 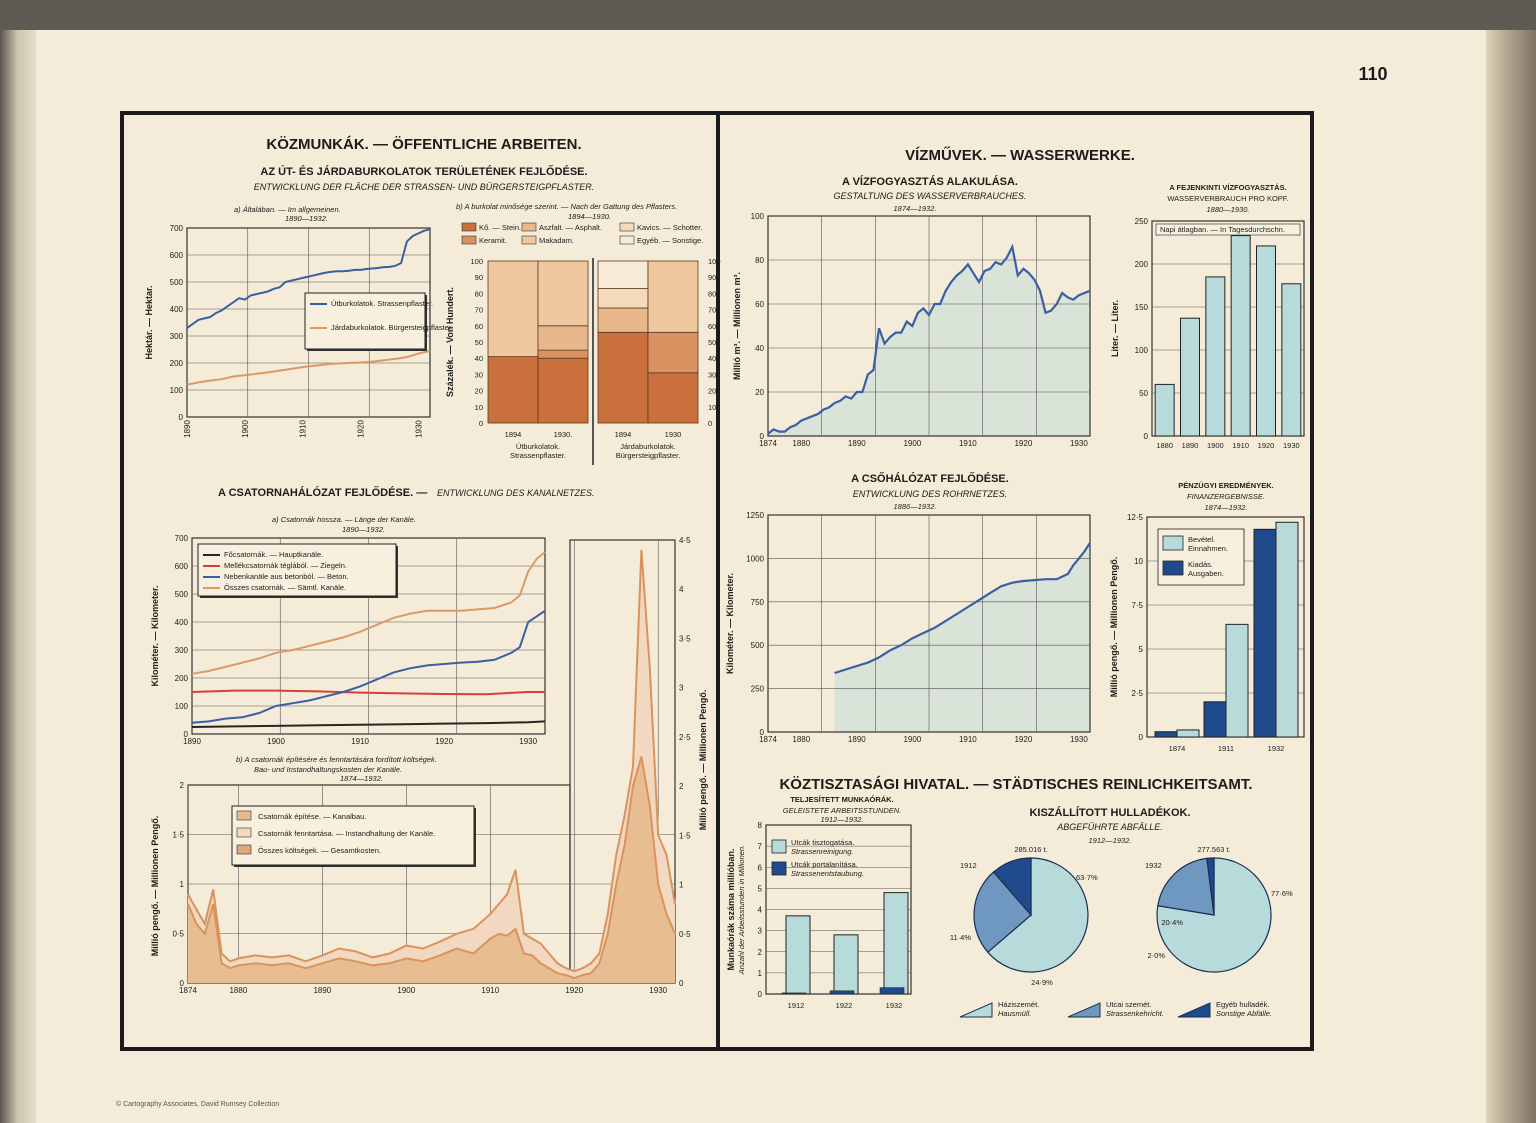 I want to click on y-axis-label-right: Millió pengő. — Millionen Pengő., so click(x=703, y=760).